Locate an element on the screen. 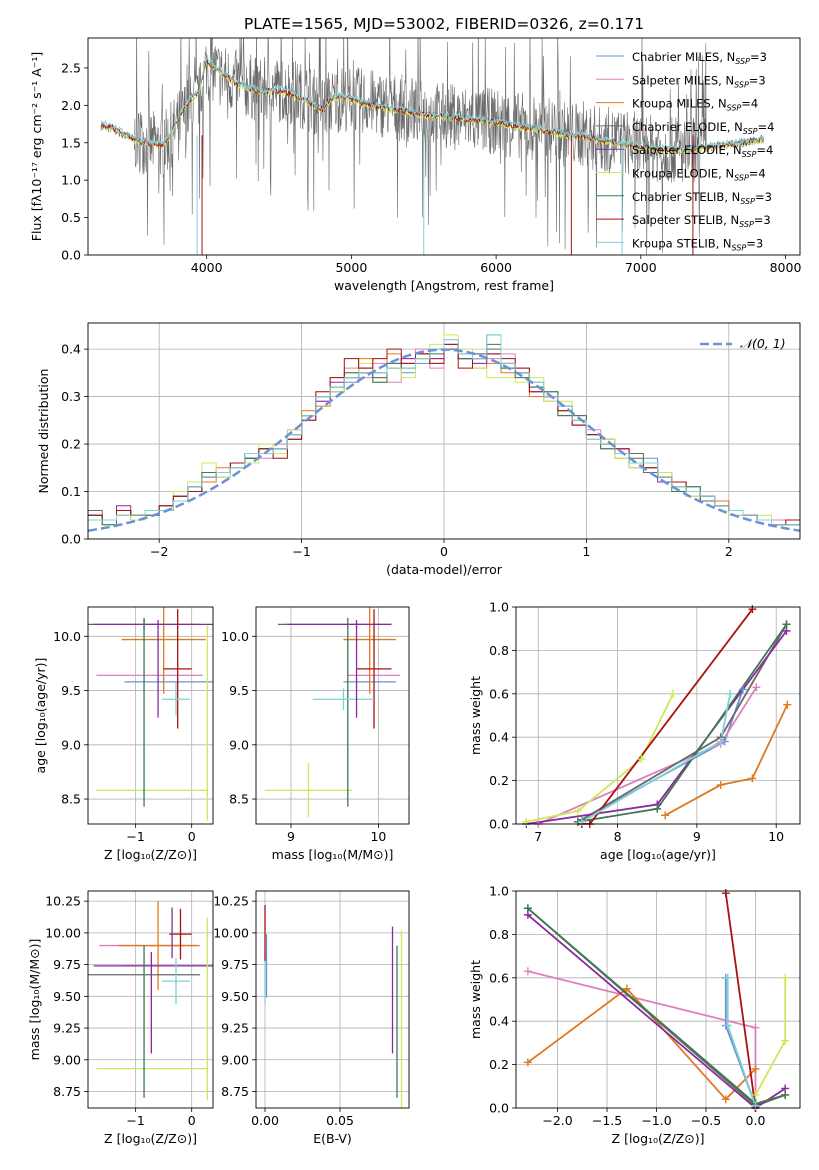 Image resolution: width=819 pixels, height=1170 pixels. y-axis-label: age [log₁₀(age/yr)] is located at coordinates (40, 716).